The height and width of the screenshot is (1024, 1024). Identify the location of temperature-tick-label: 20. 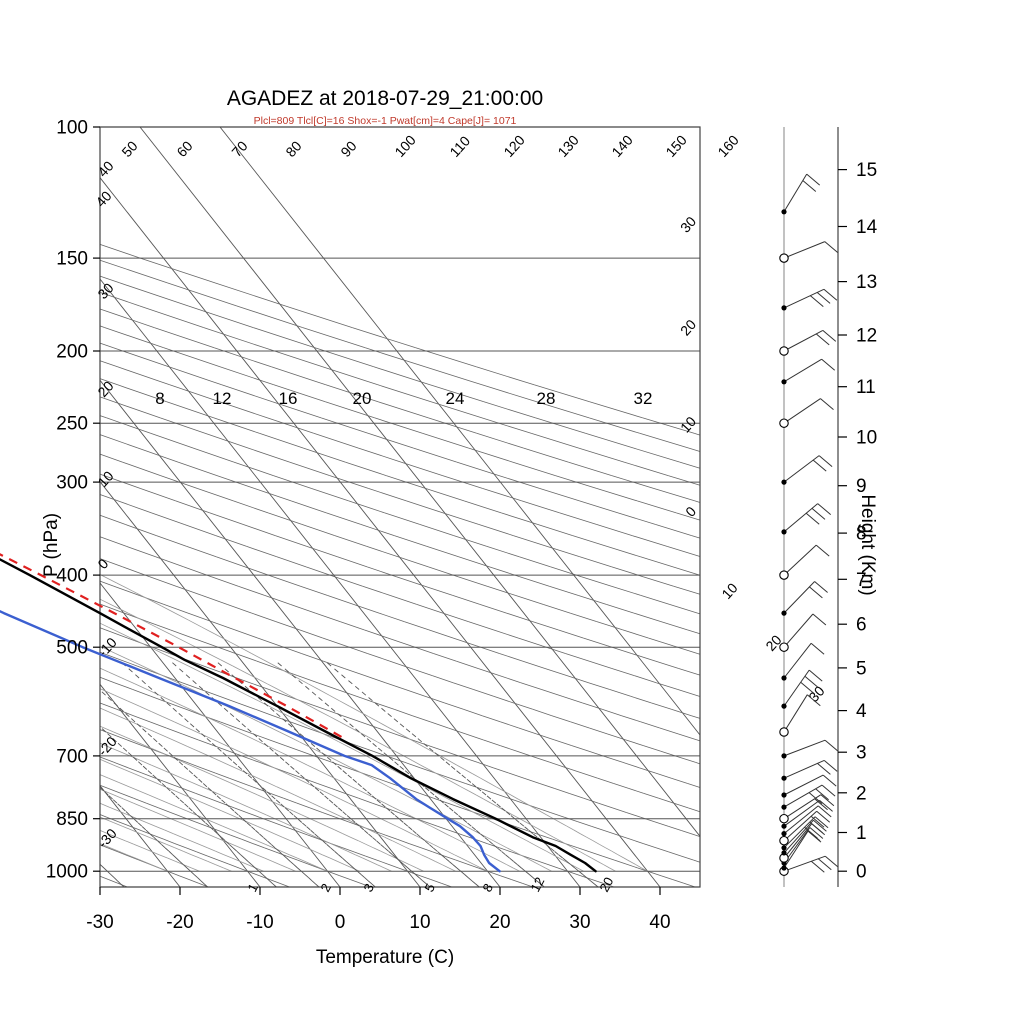
(499, 922).